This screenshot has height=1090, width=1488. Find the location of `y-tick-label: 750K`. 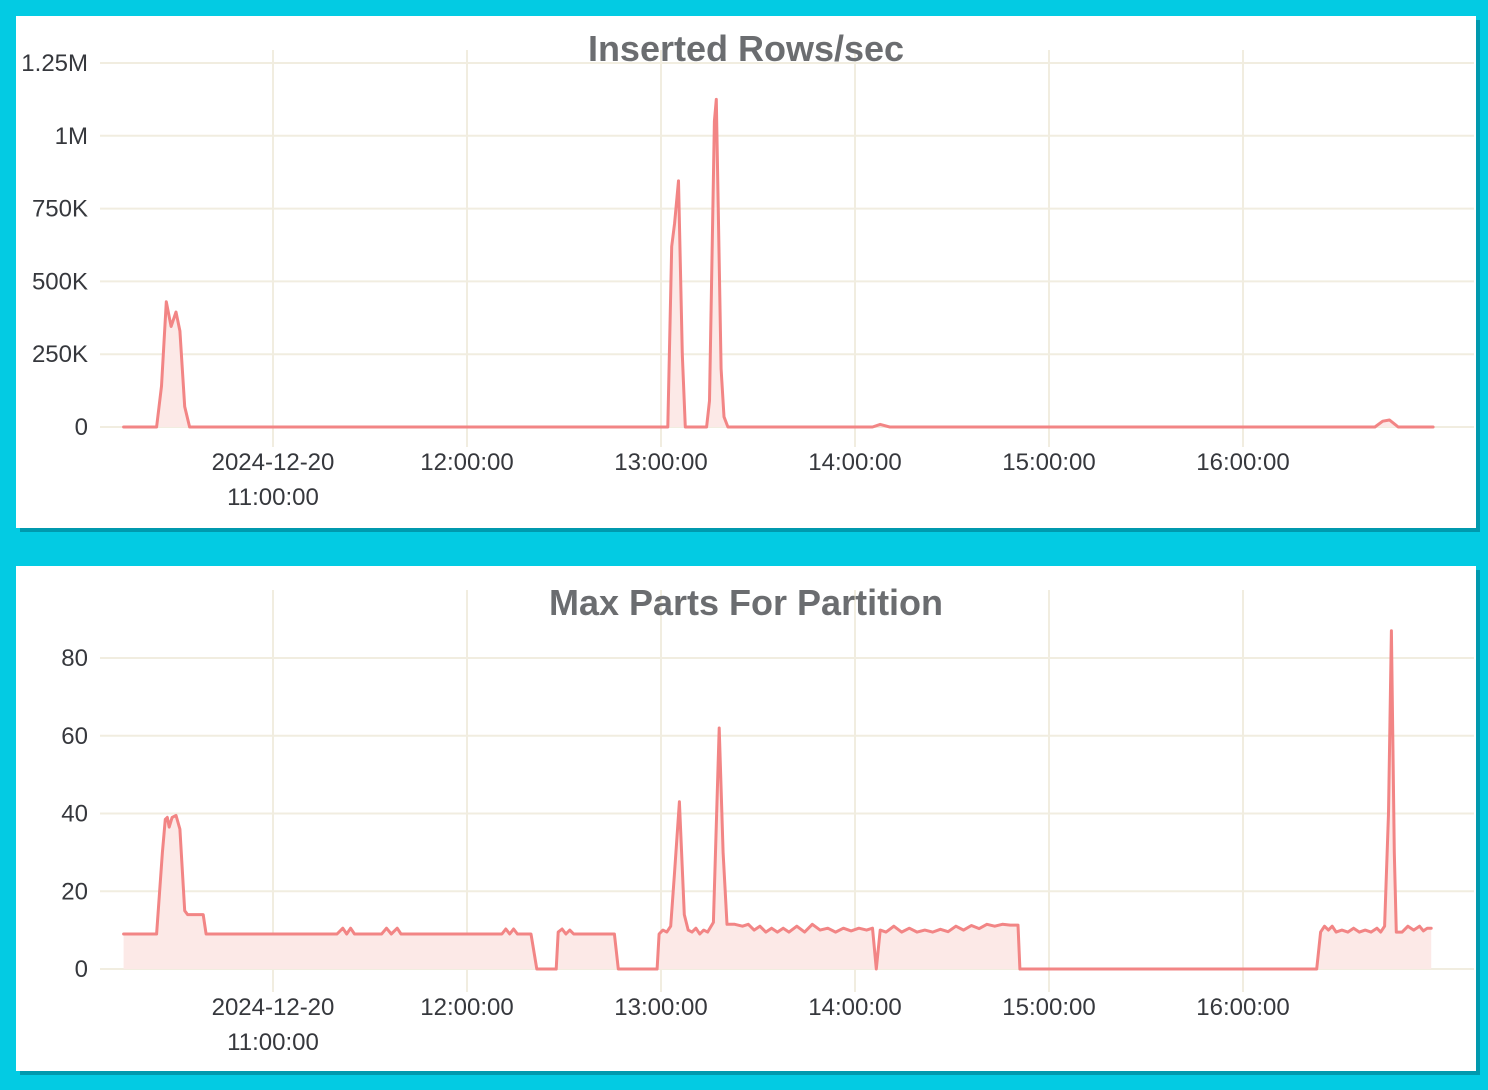

y-tick-label: 750K is located at coordinates (60, 209).